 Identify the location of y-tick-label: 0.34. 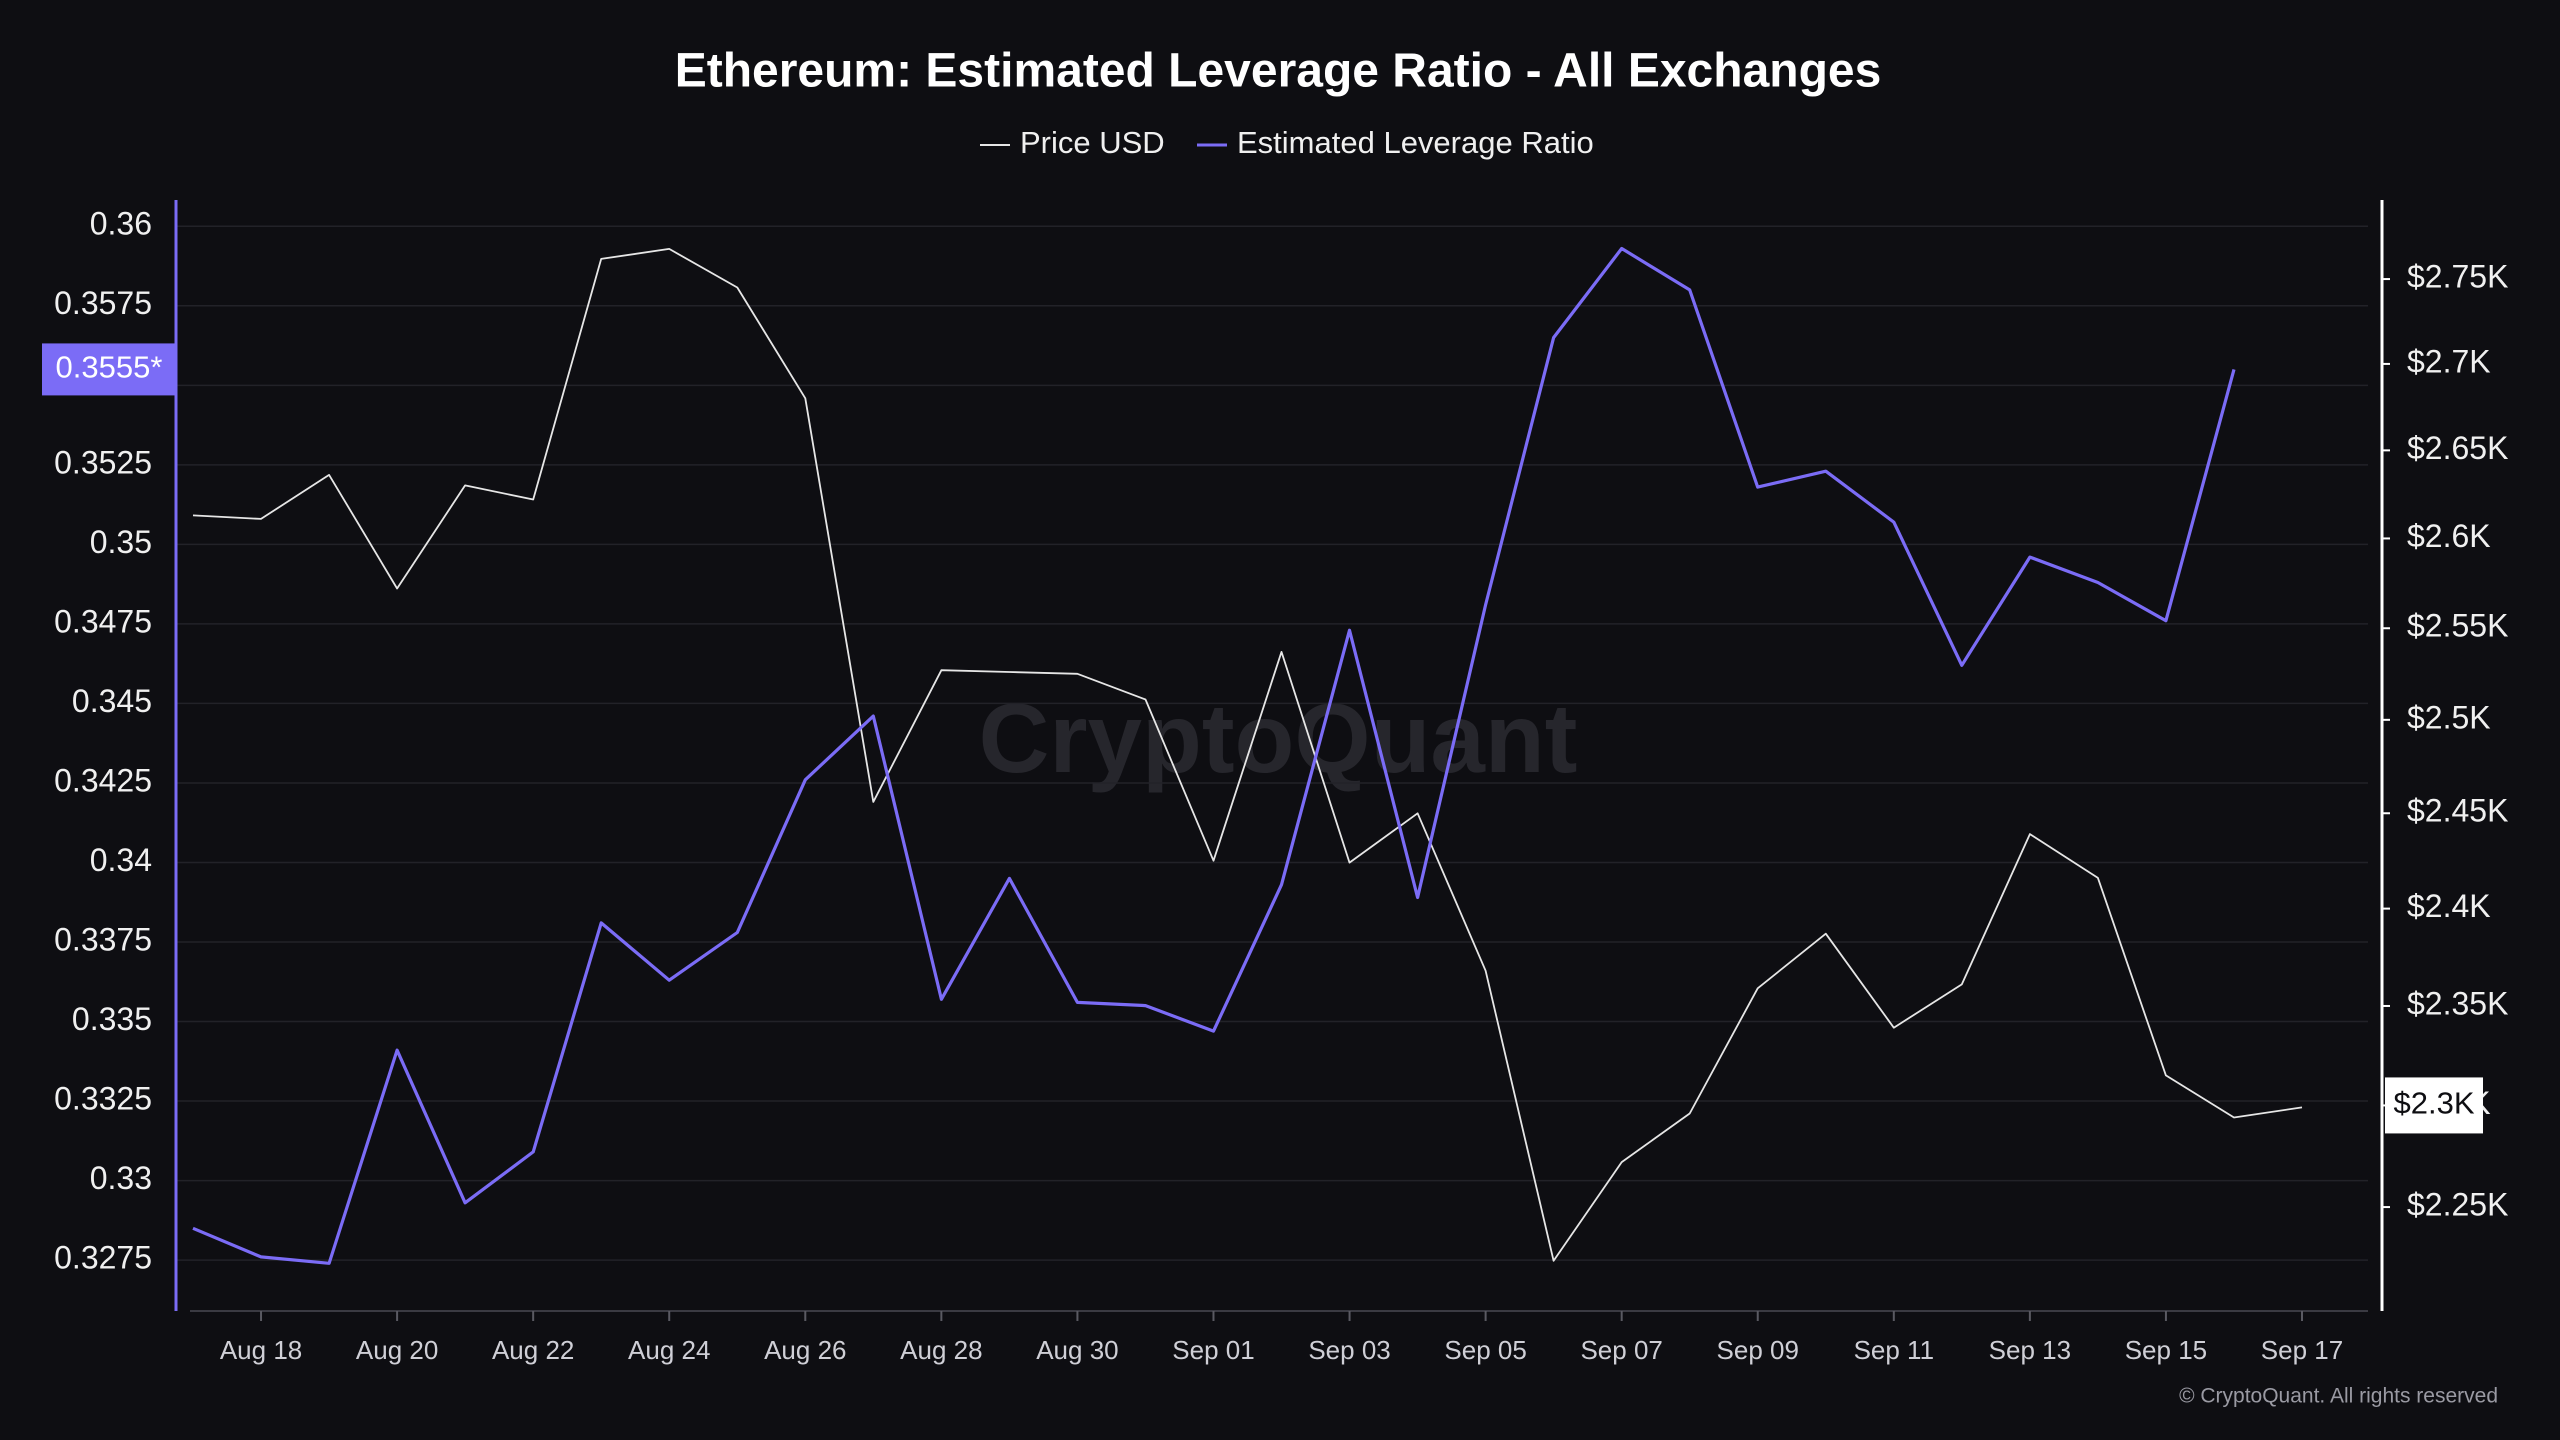
(121, 860).